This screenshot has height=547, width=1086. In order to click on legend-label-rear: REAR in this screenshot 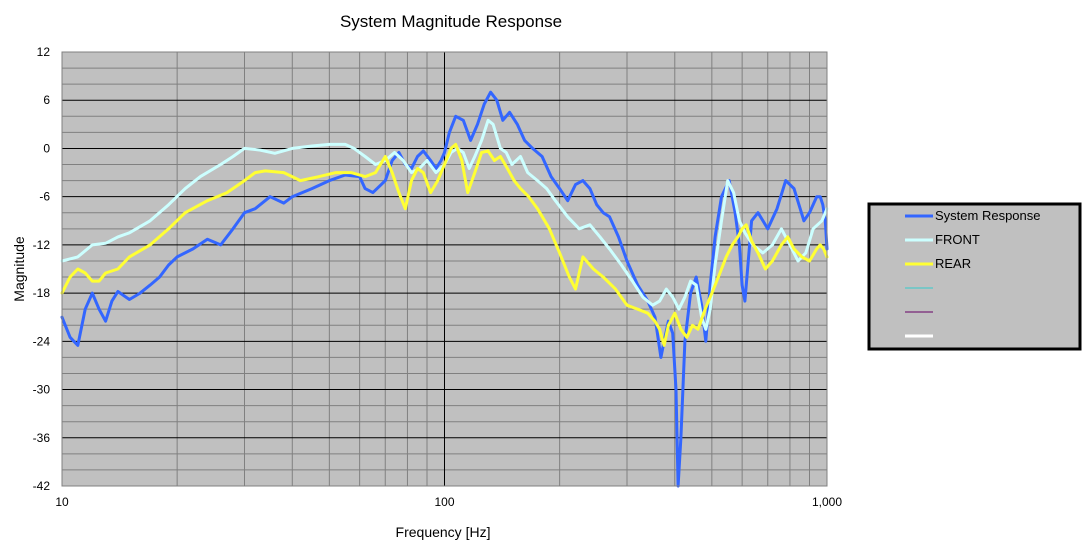, I will do `click(953, 263)`.